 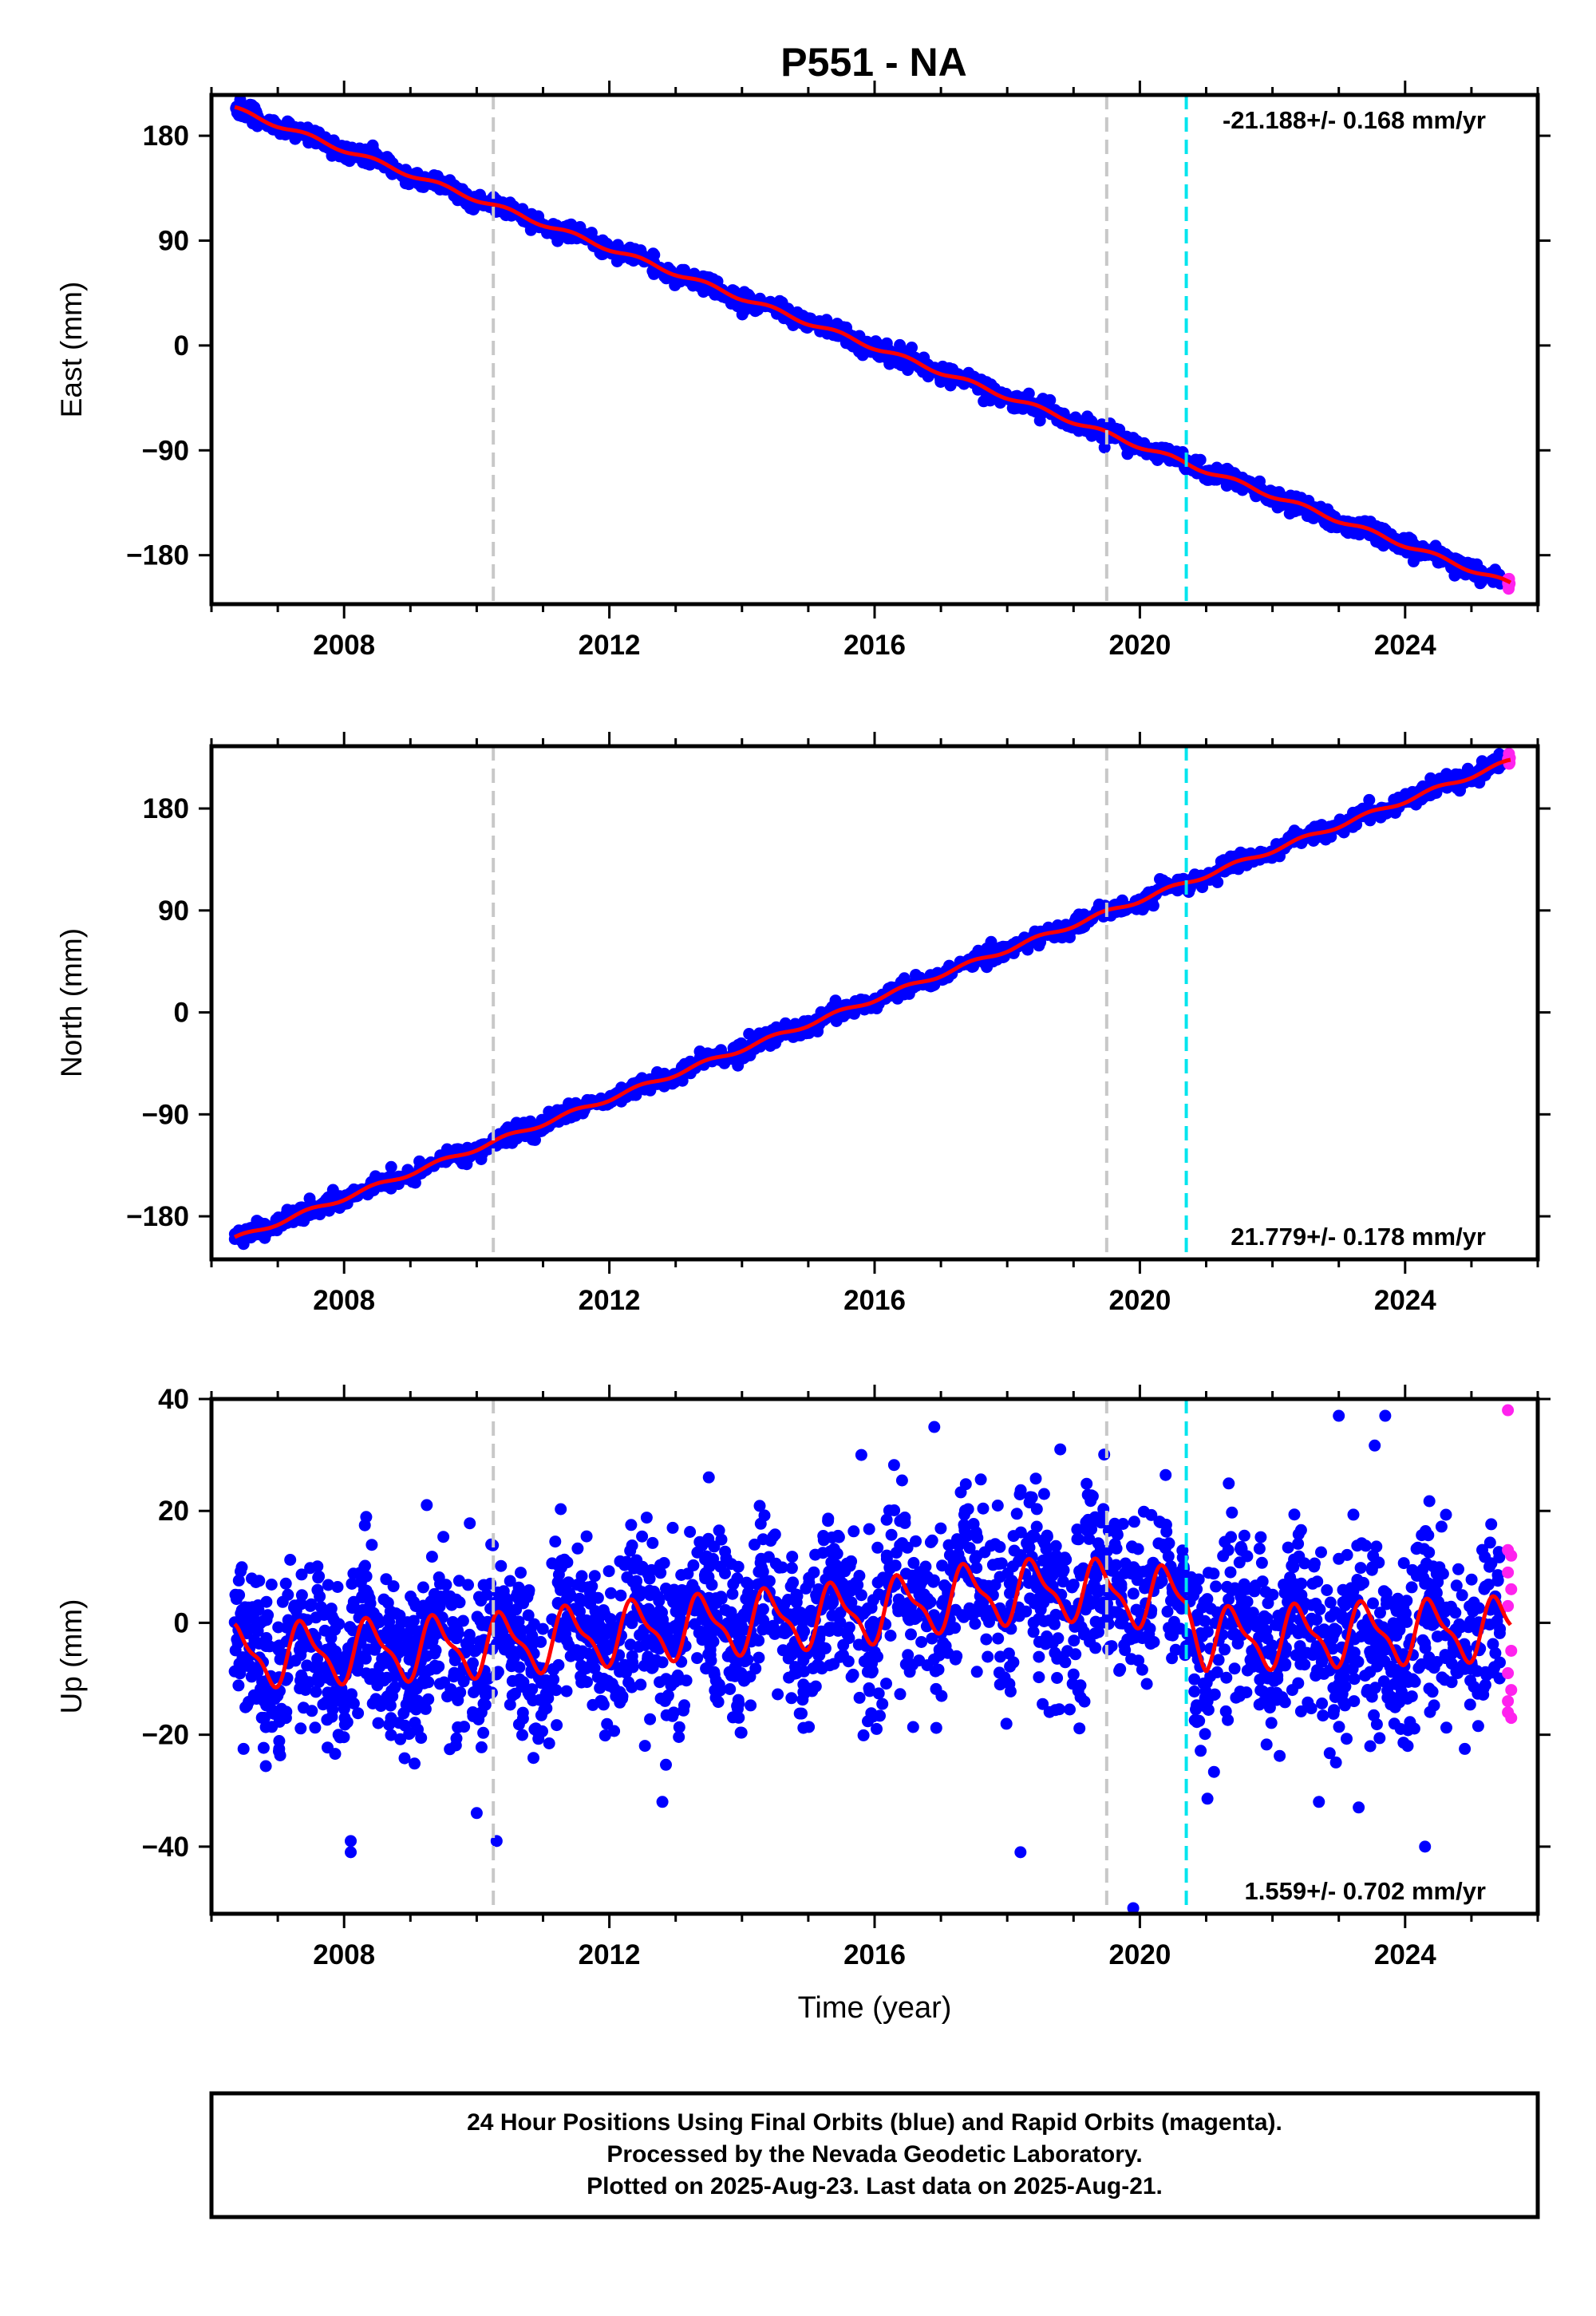 What do you see at coordinates (1405, 645) in the screenshot?
I see `x-tick-label: 2024` at bounding box center [1405, 645].